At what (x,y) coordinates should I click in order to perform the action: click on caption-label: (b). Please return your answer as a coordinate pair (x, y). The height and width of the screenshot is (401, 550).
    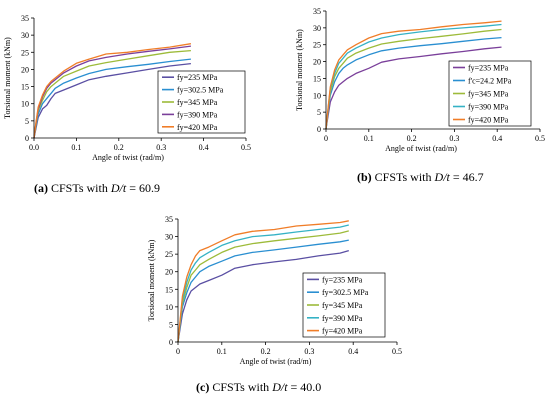
    Looking at the image, I should click on (364, 177).